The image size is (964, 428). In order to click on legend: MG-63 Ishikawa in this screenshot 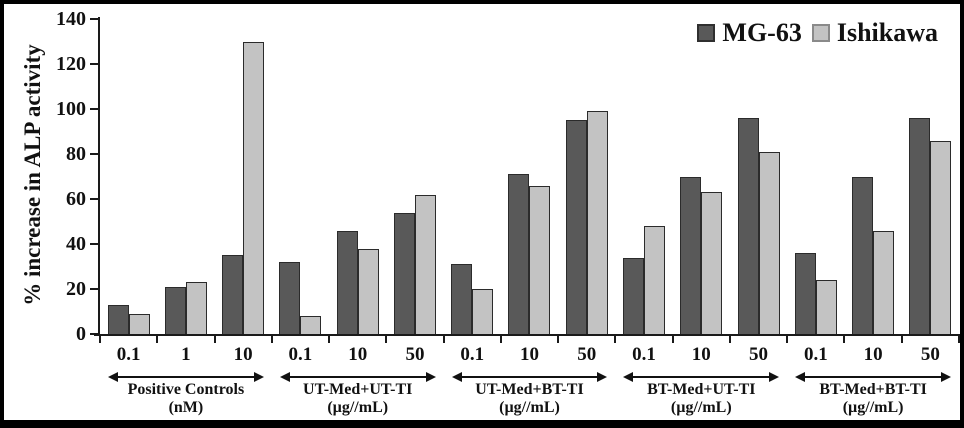, I will do `click(817, 33)`.